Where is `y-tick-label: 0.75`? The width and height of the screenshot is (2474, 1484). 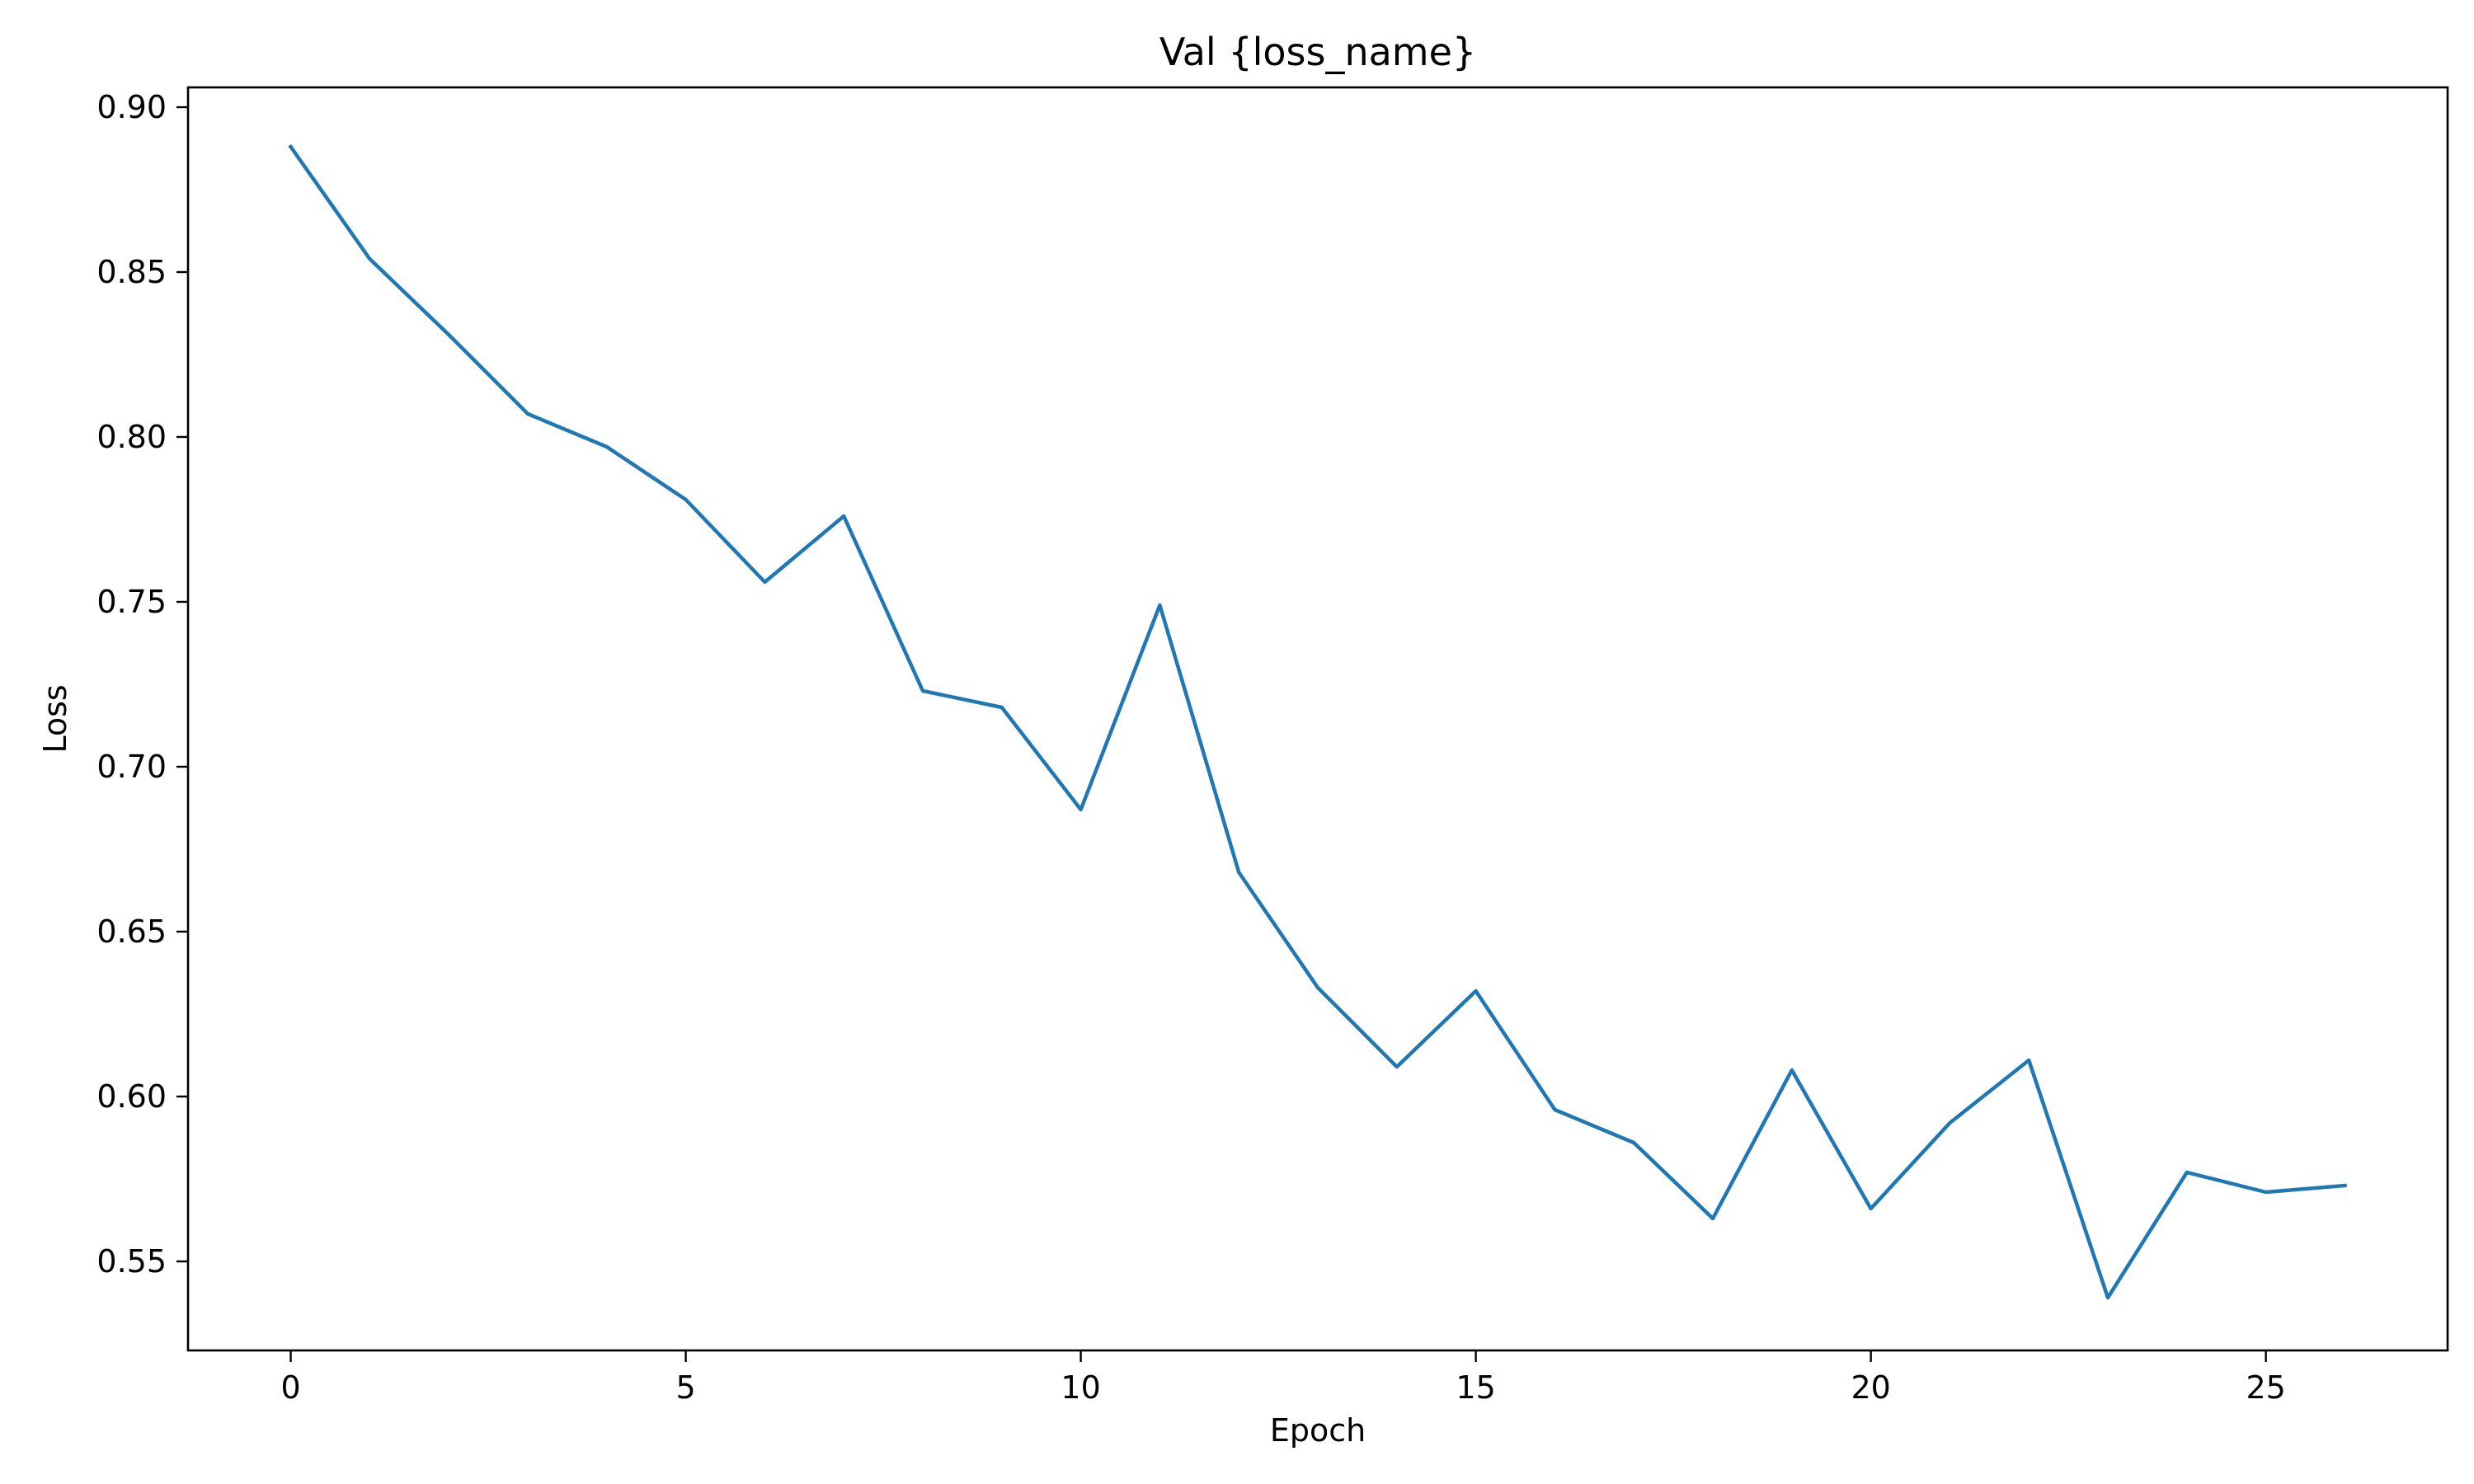 y-tick-label: 0.75 is located at coordinates (131, 602).